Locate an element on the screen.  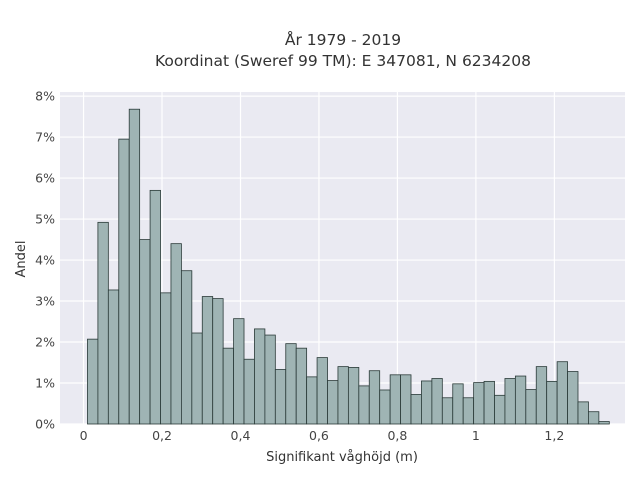
x-axis-ticks: 0 0,2 0,4 0,6 0,8 1 1,2 is located at coordinates (322, 435).